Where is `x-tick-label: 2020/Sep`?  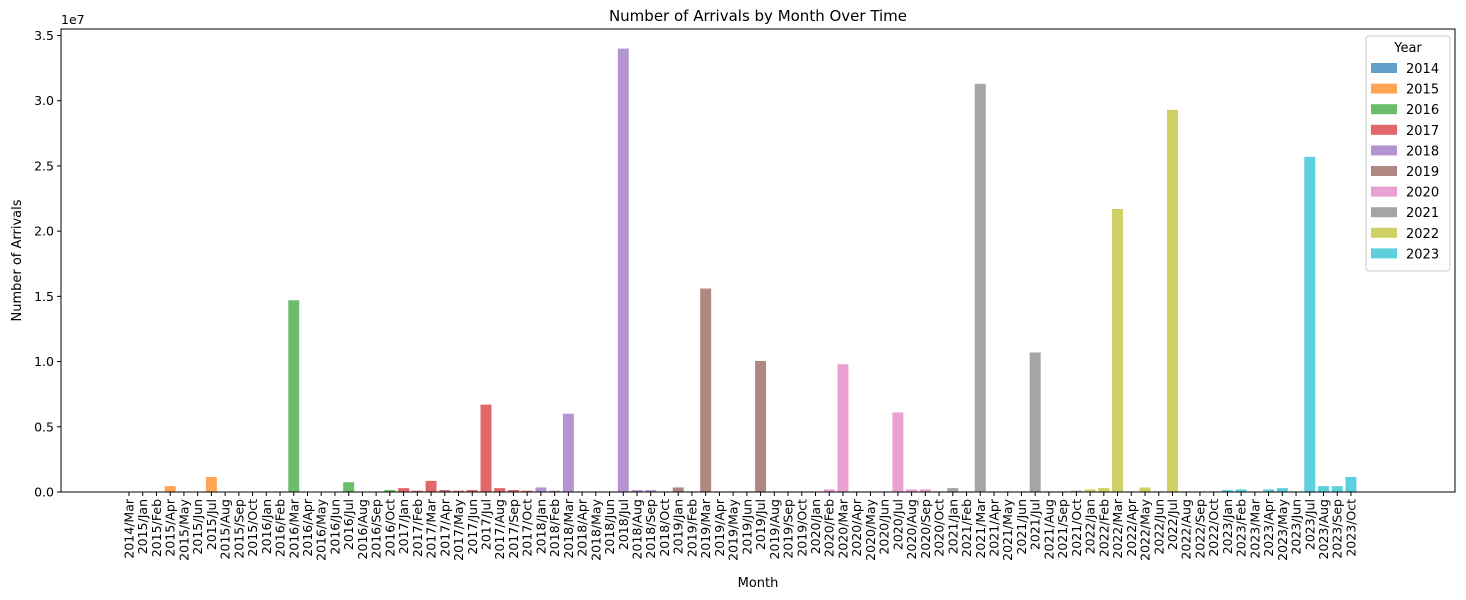
x-tick-label: 2020/Sep is located at coordinates (925, 529).